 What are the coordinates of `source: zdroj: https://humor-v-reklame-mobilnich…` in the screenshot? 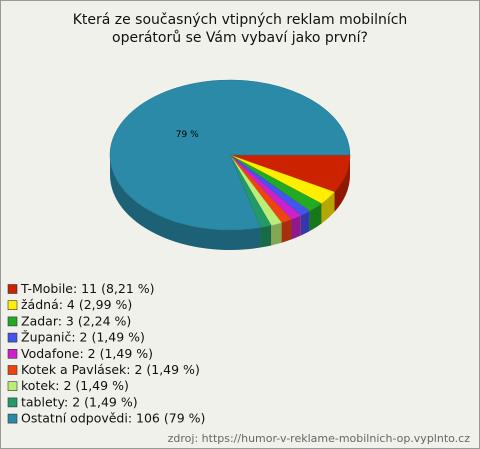 It's located at (319, 438).